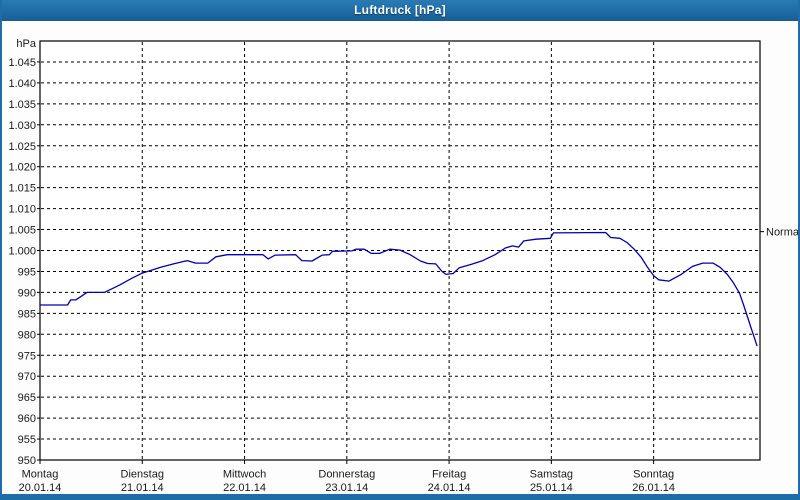 This screenshot has height=500, width=800. I want to click on window-border-bottom, so click(400, 497).